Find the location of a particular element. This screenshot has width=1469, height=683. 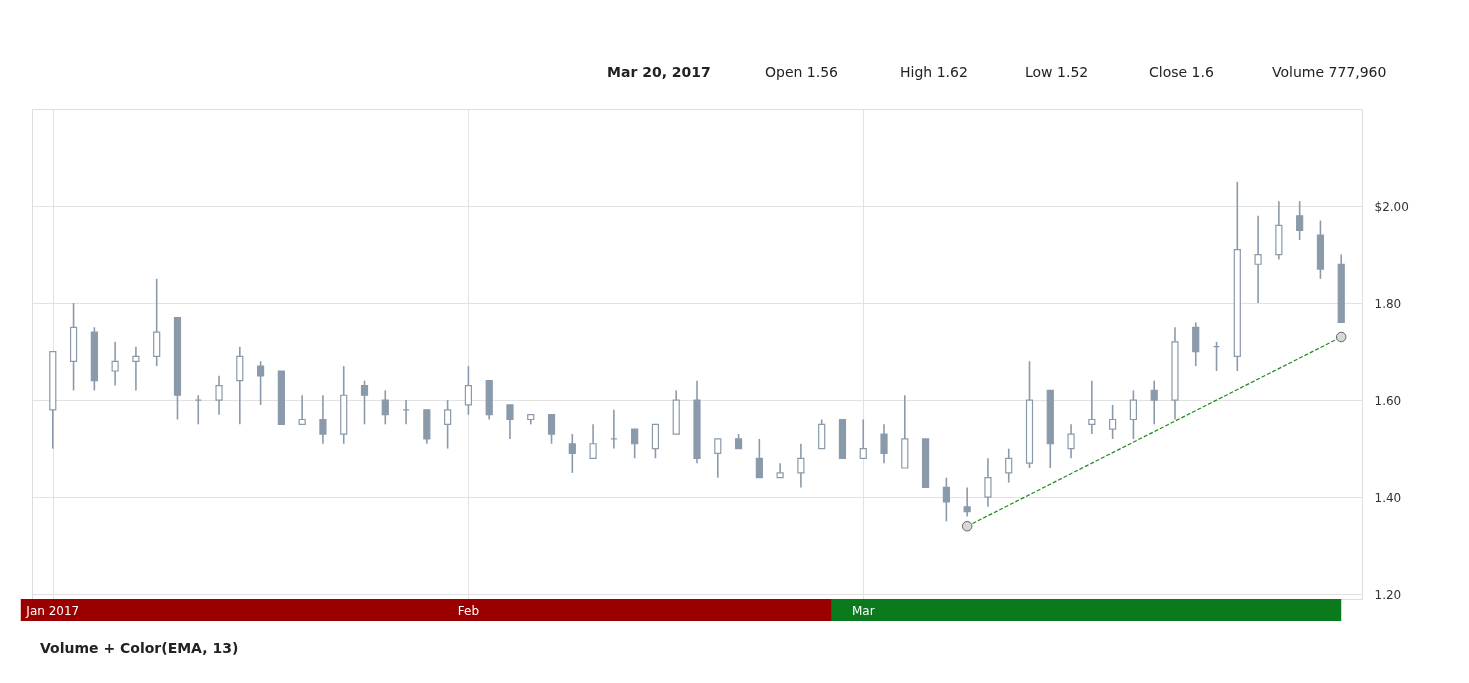

text: Low 1.52 is located at coordinates (1057, 72).